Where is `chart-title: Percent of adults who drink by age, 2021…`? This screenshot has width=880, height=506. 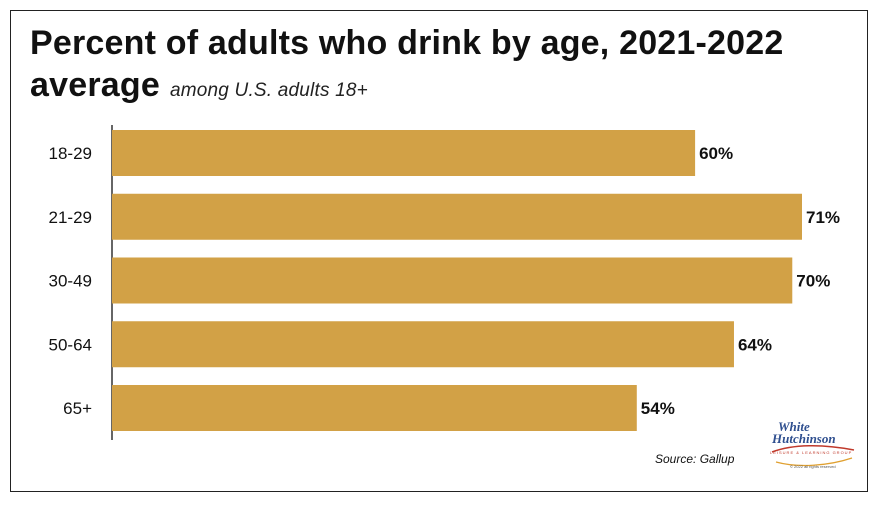 chart-title: Percent of adults who drink by age, 2021… is located at coordinates (407, 43).